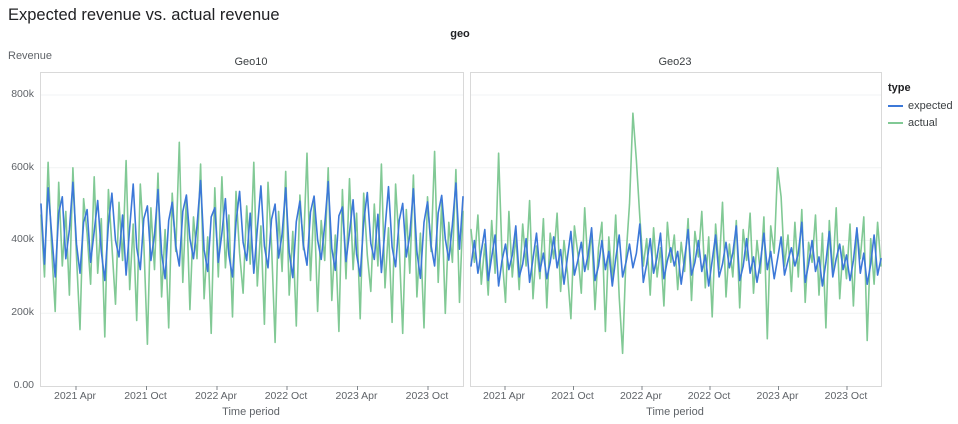  I want to click on facet-field-label: geo, so click(460, 34).